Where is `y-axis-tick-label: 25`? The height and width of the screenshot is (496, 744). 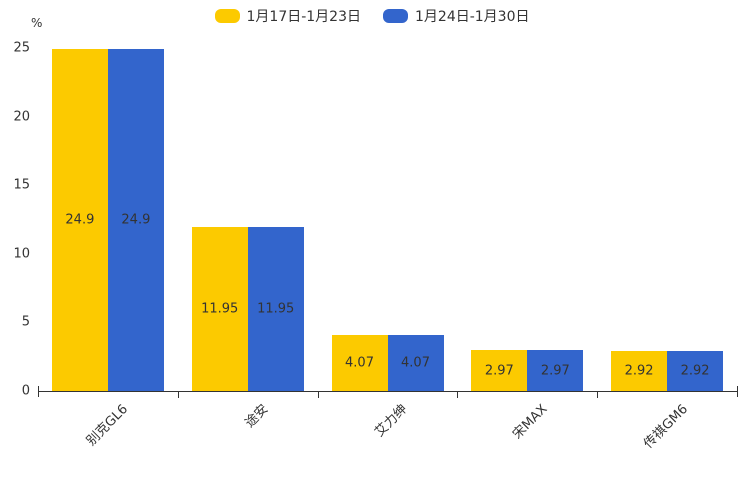
y-axis-tick-label: 25 is located at coordinates (21, 48).